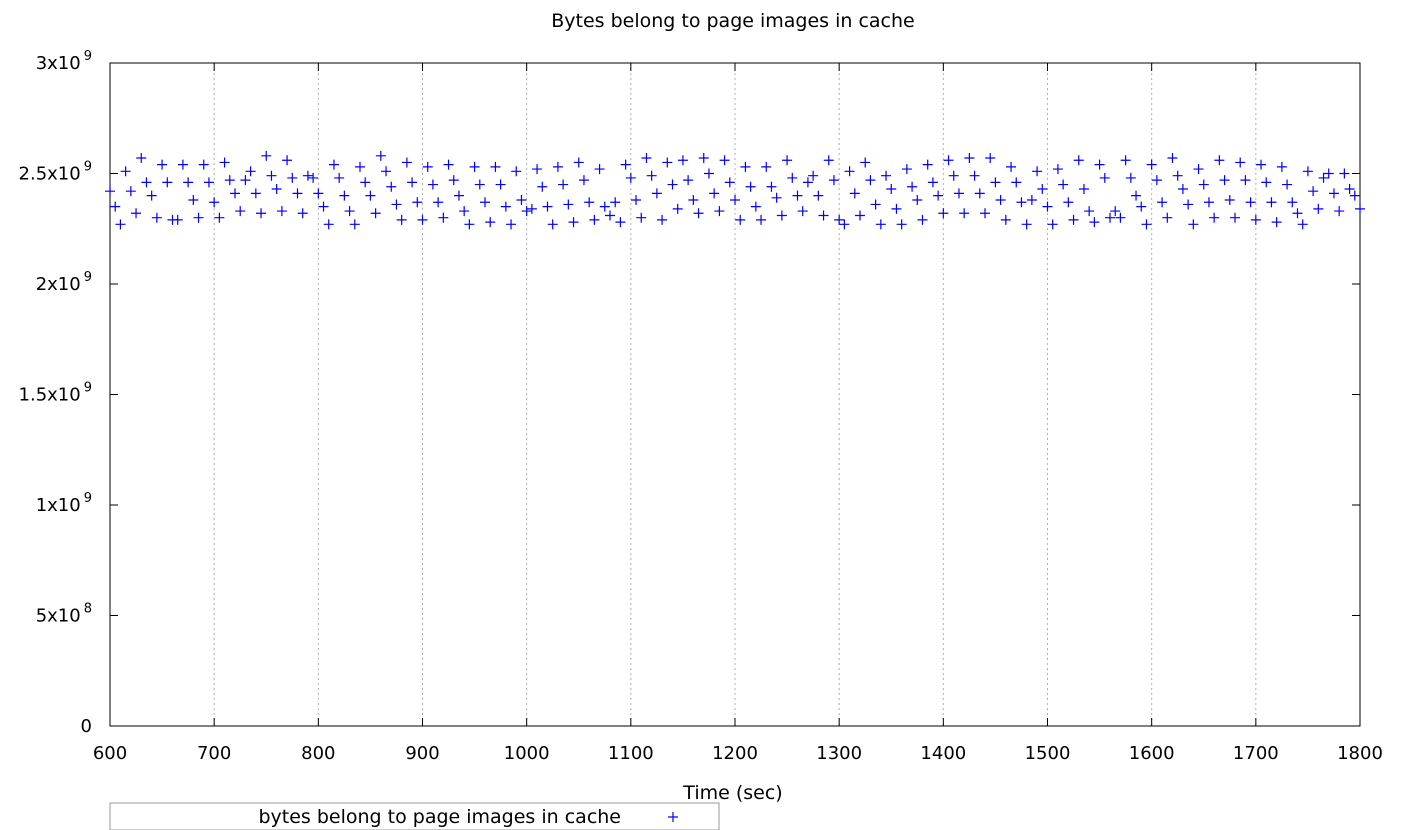  What do you see at coordinates (110, 753) in the screenshot?
I see `x-tick-label: 600` at bounding box center [110, 753].